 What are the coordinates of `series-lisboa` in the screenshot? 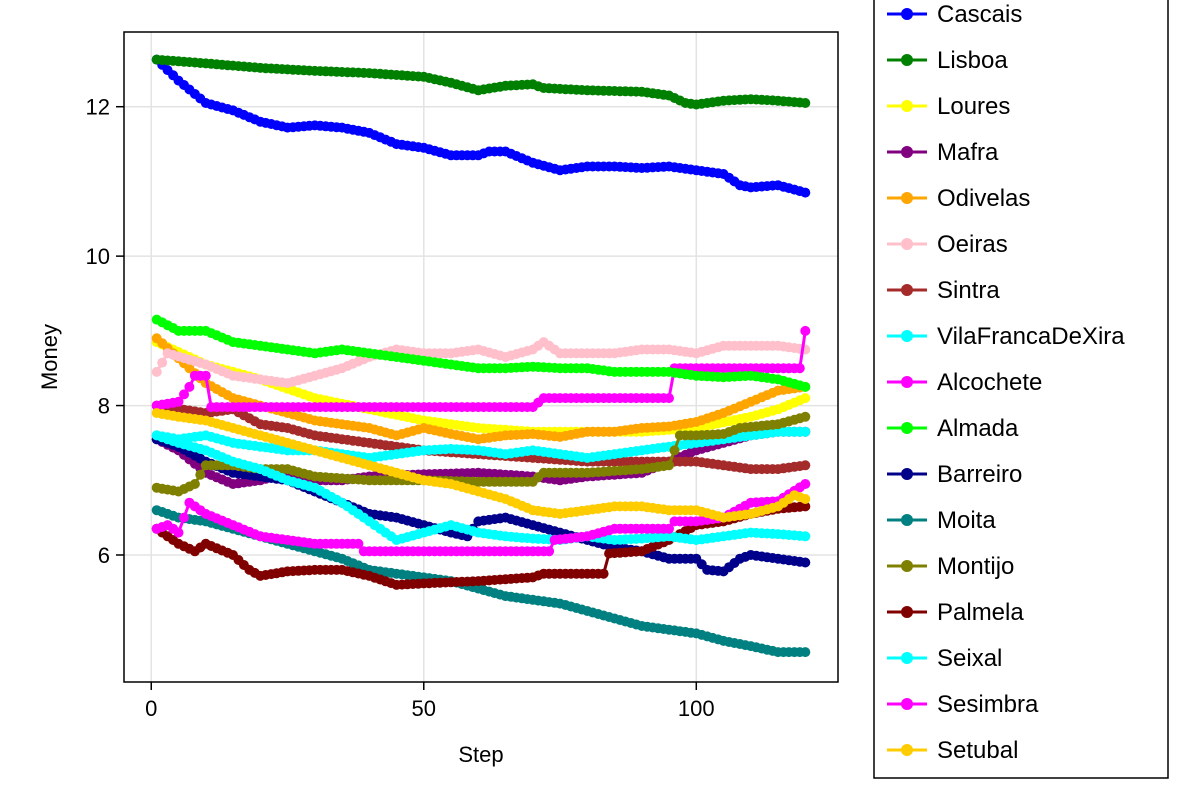 It's located at (481, 82).